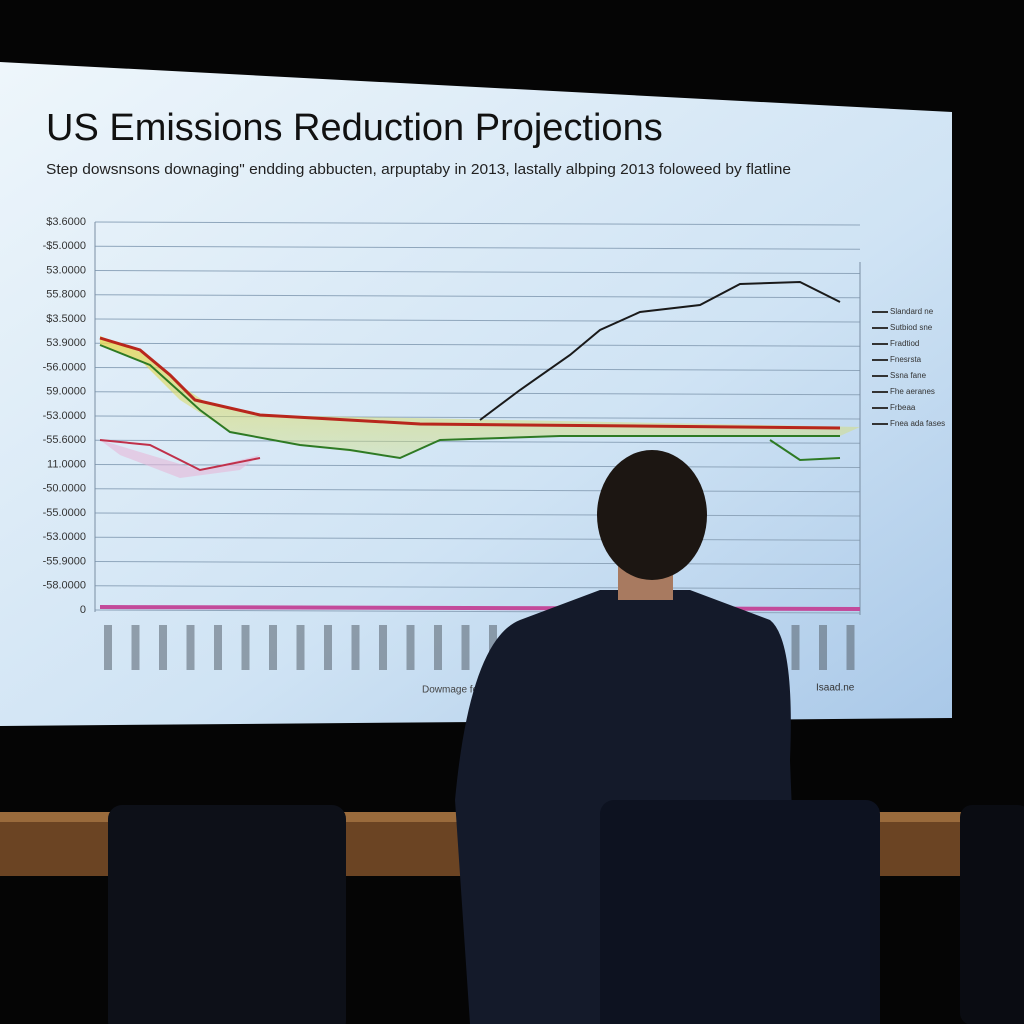 This screenshot has height=1024, width=1024. What do you see at coordinates (64, 440) in the screenshot?
I see `y-tick-label: -55.6000` at bounding box center [64, 440].